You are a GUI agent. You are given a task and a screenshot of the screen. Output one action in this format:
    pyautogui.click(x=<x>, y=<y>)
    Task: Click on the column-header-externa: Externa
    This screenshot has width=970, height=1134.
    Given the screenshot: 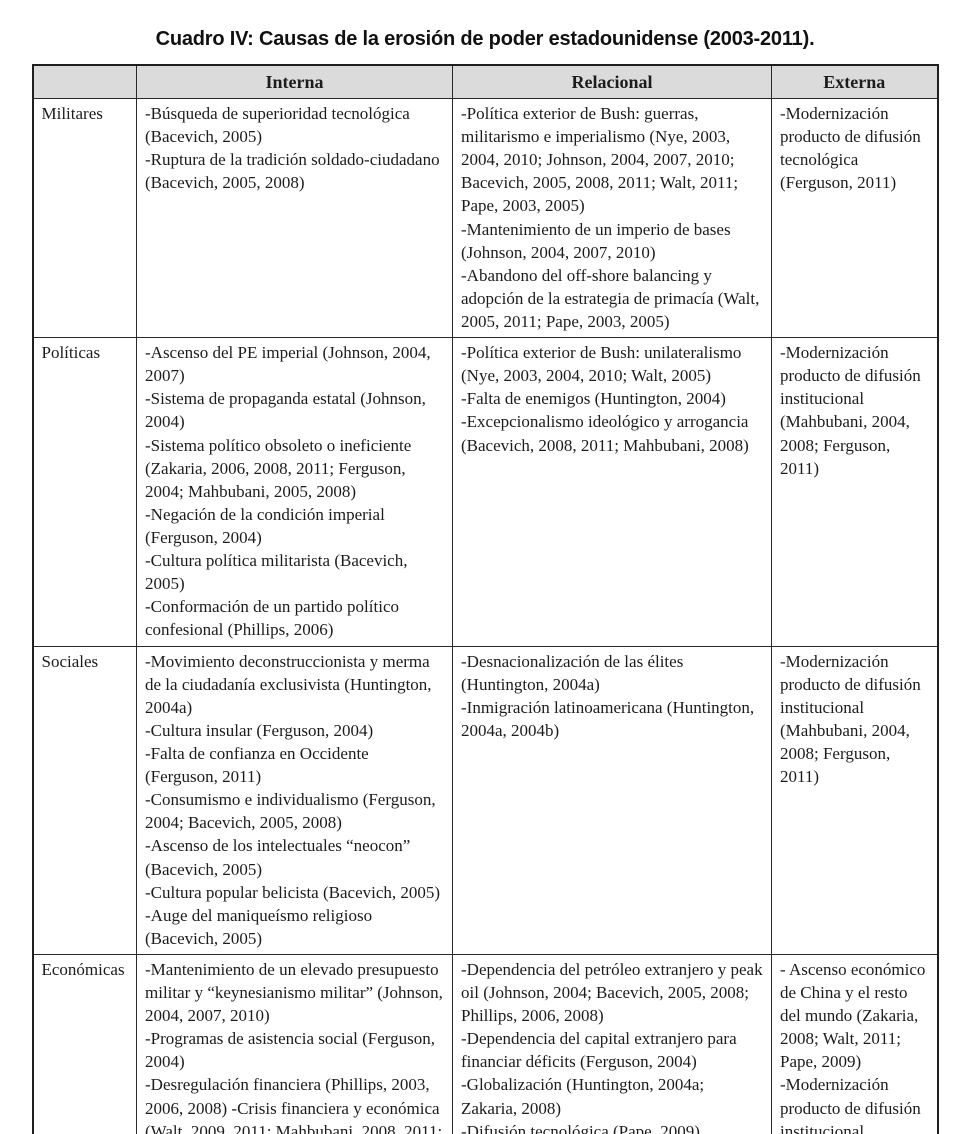 What is the action you would take?
    pyautogui.click(x=854, y=81)
    